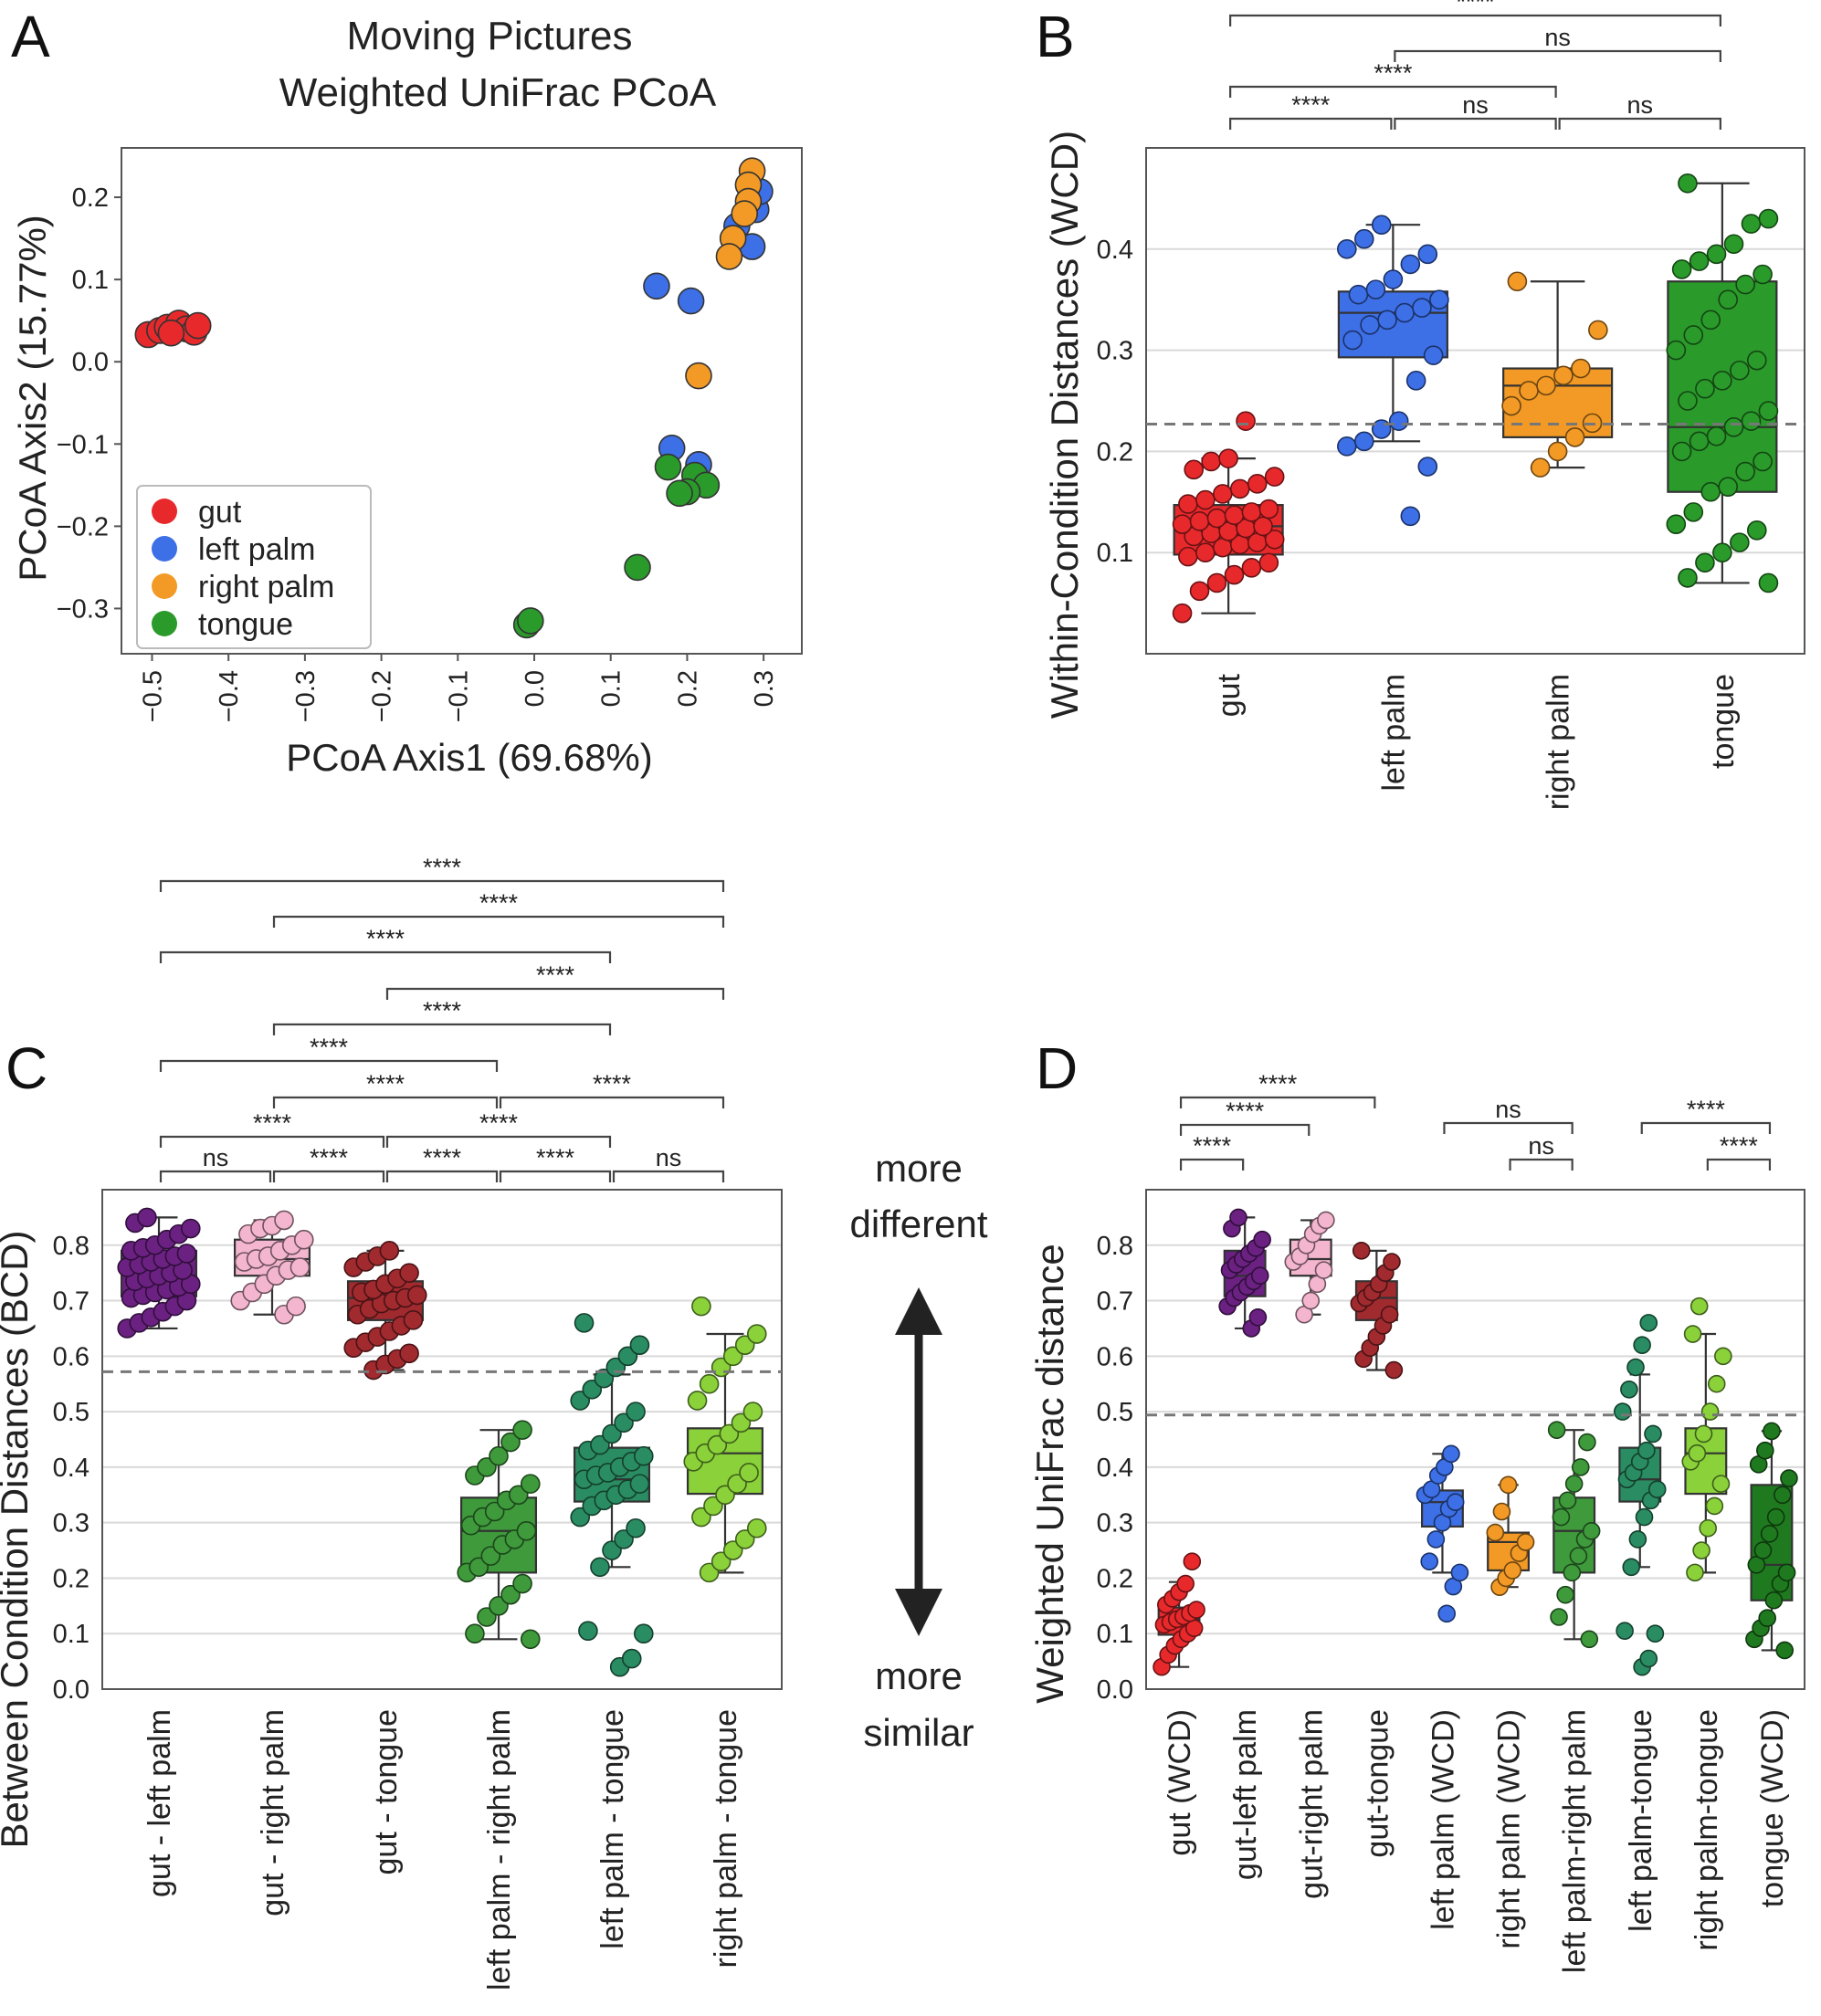 Image resolution: width=1821 pixels, height=2016 pixels. Describe the element at coordinates (1115, 1578) in the screenshot. I see `panel-d-ytick-label: 0.2` at that location.